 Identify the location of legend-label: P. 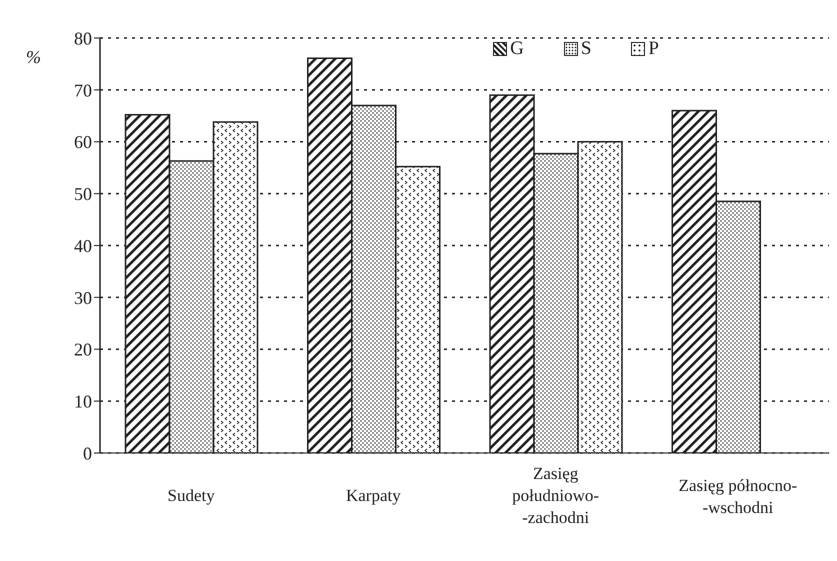
(653, 49).